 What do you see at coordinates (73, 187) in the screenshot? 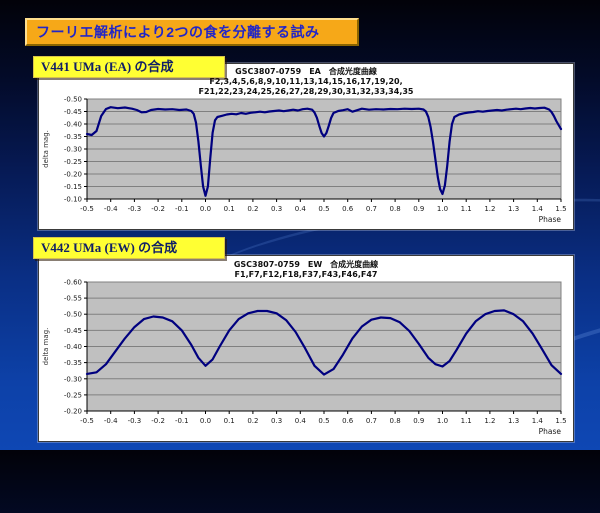
I see `svg-text: -0.15` at bounding box center [73, 187].